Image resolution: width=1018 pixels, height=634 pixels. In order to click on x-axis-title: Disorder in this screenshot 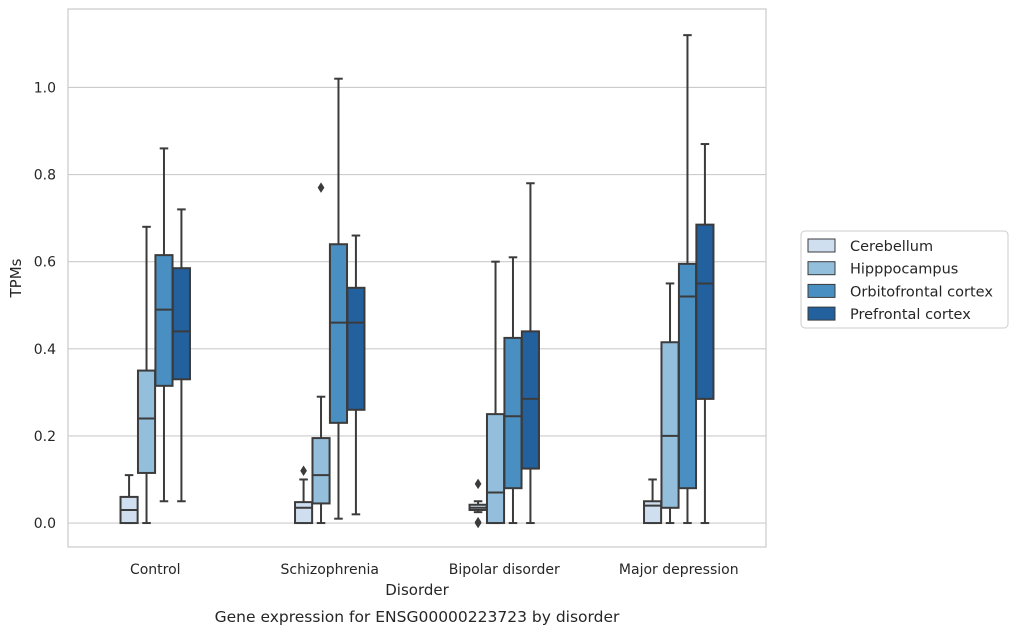, I will do `click(417, 590)`.